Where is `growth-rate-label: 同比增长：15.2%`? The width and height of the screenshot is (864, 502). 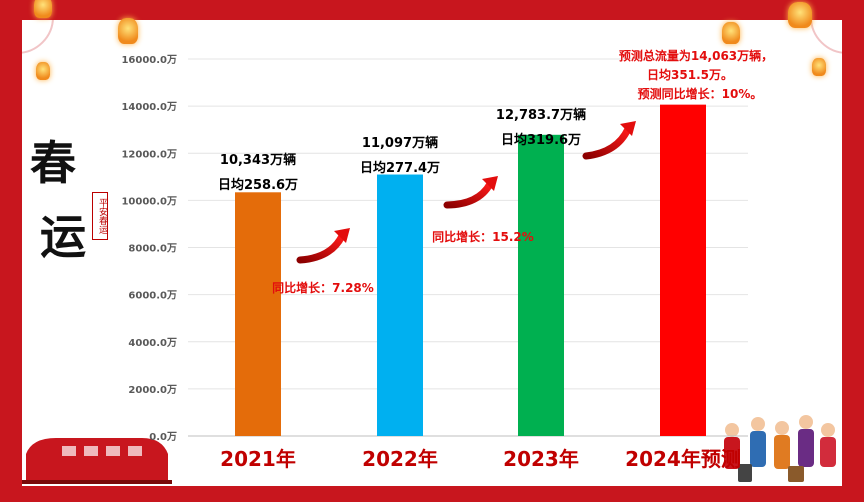 growth-rate-label: 同比增长：15.2% is located at coordinates (483, 236).